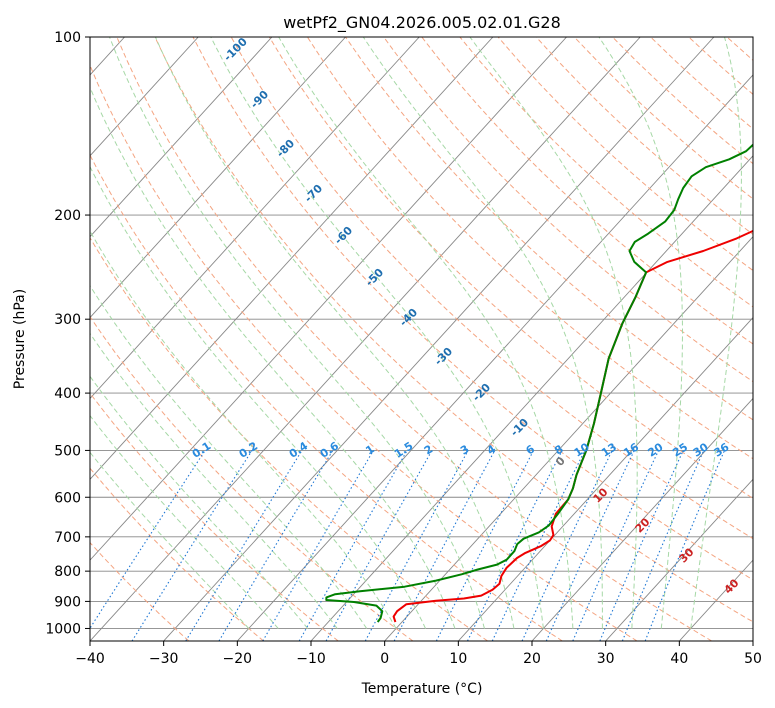  I want to click on x-tick-label: −40, so click(90, 659).